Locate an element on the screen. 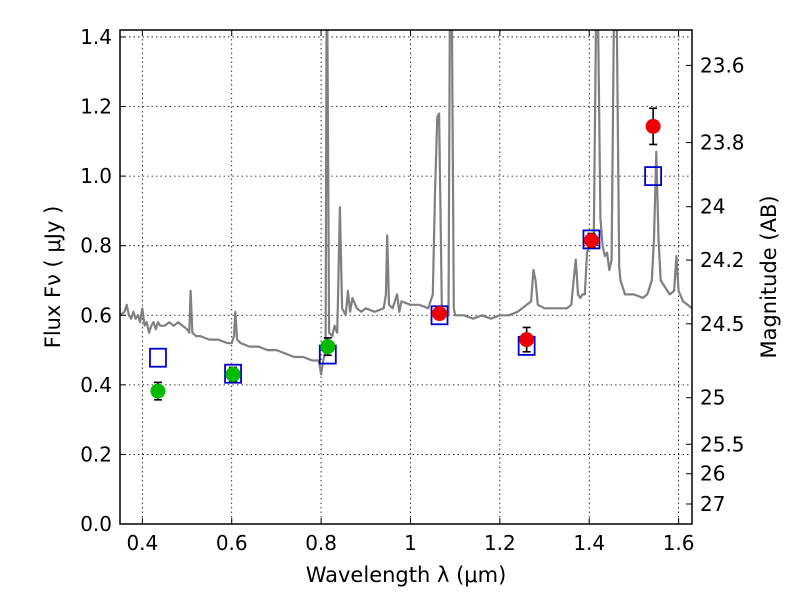  mag-tick-label: 24 is located at coordinates (712, 207).